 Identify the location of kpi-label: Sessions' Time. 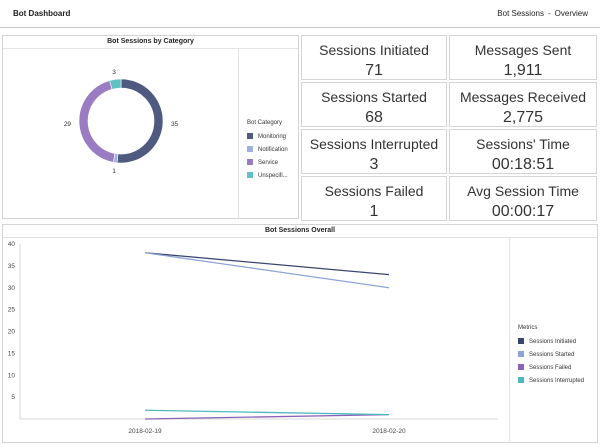
(523, 144).